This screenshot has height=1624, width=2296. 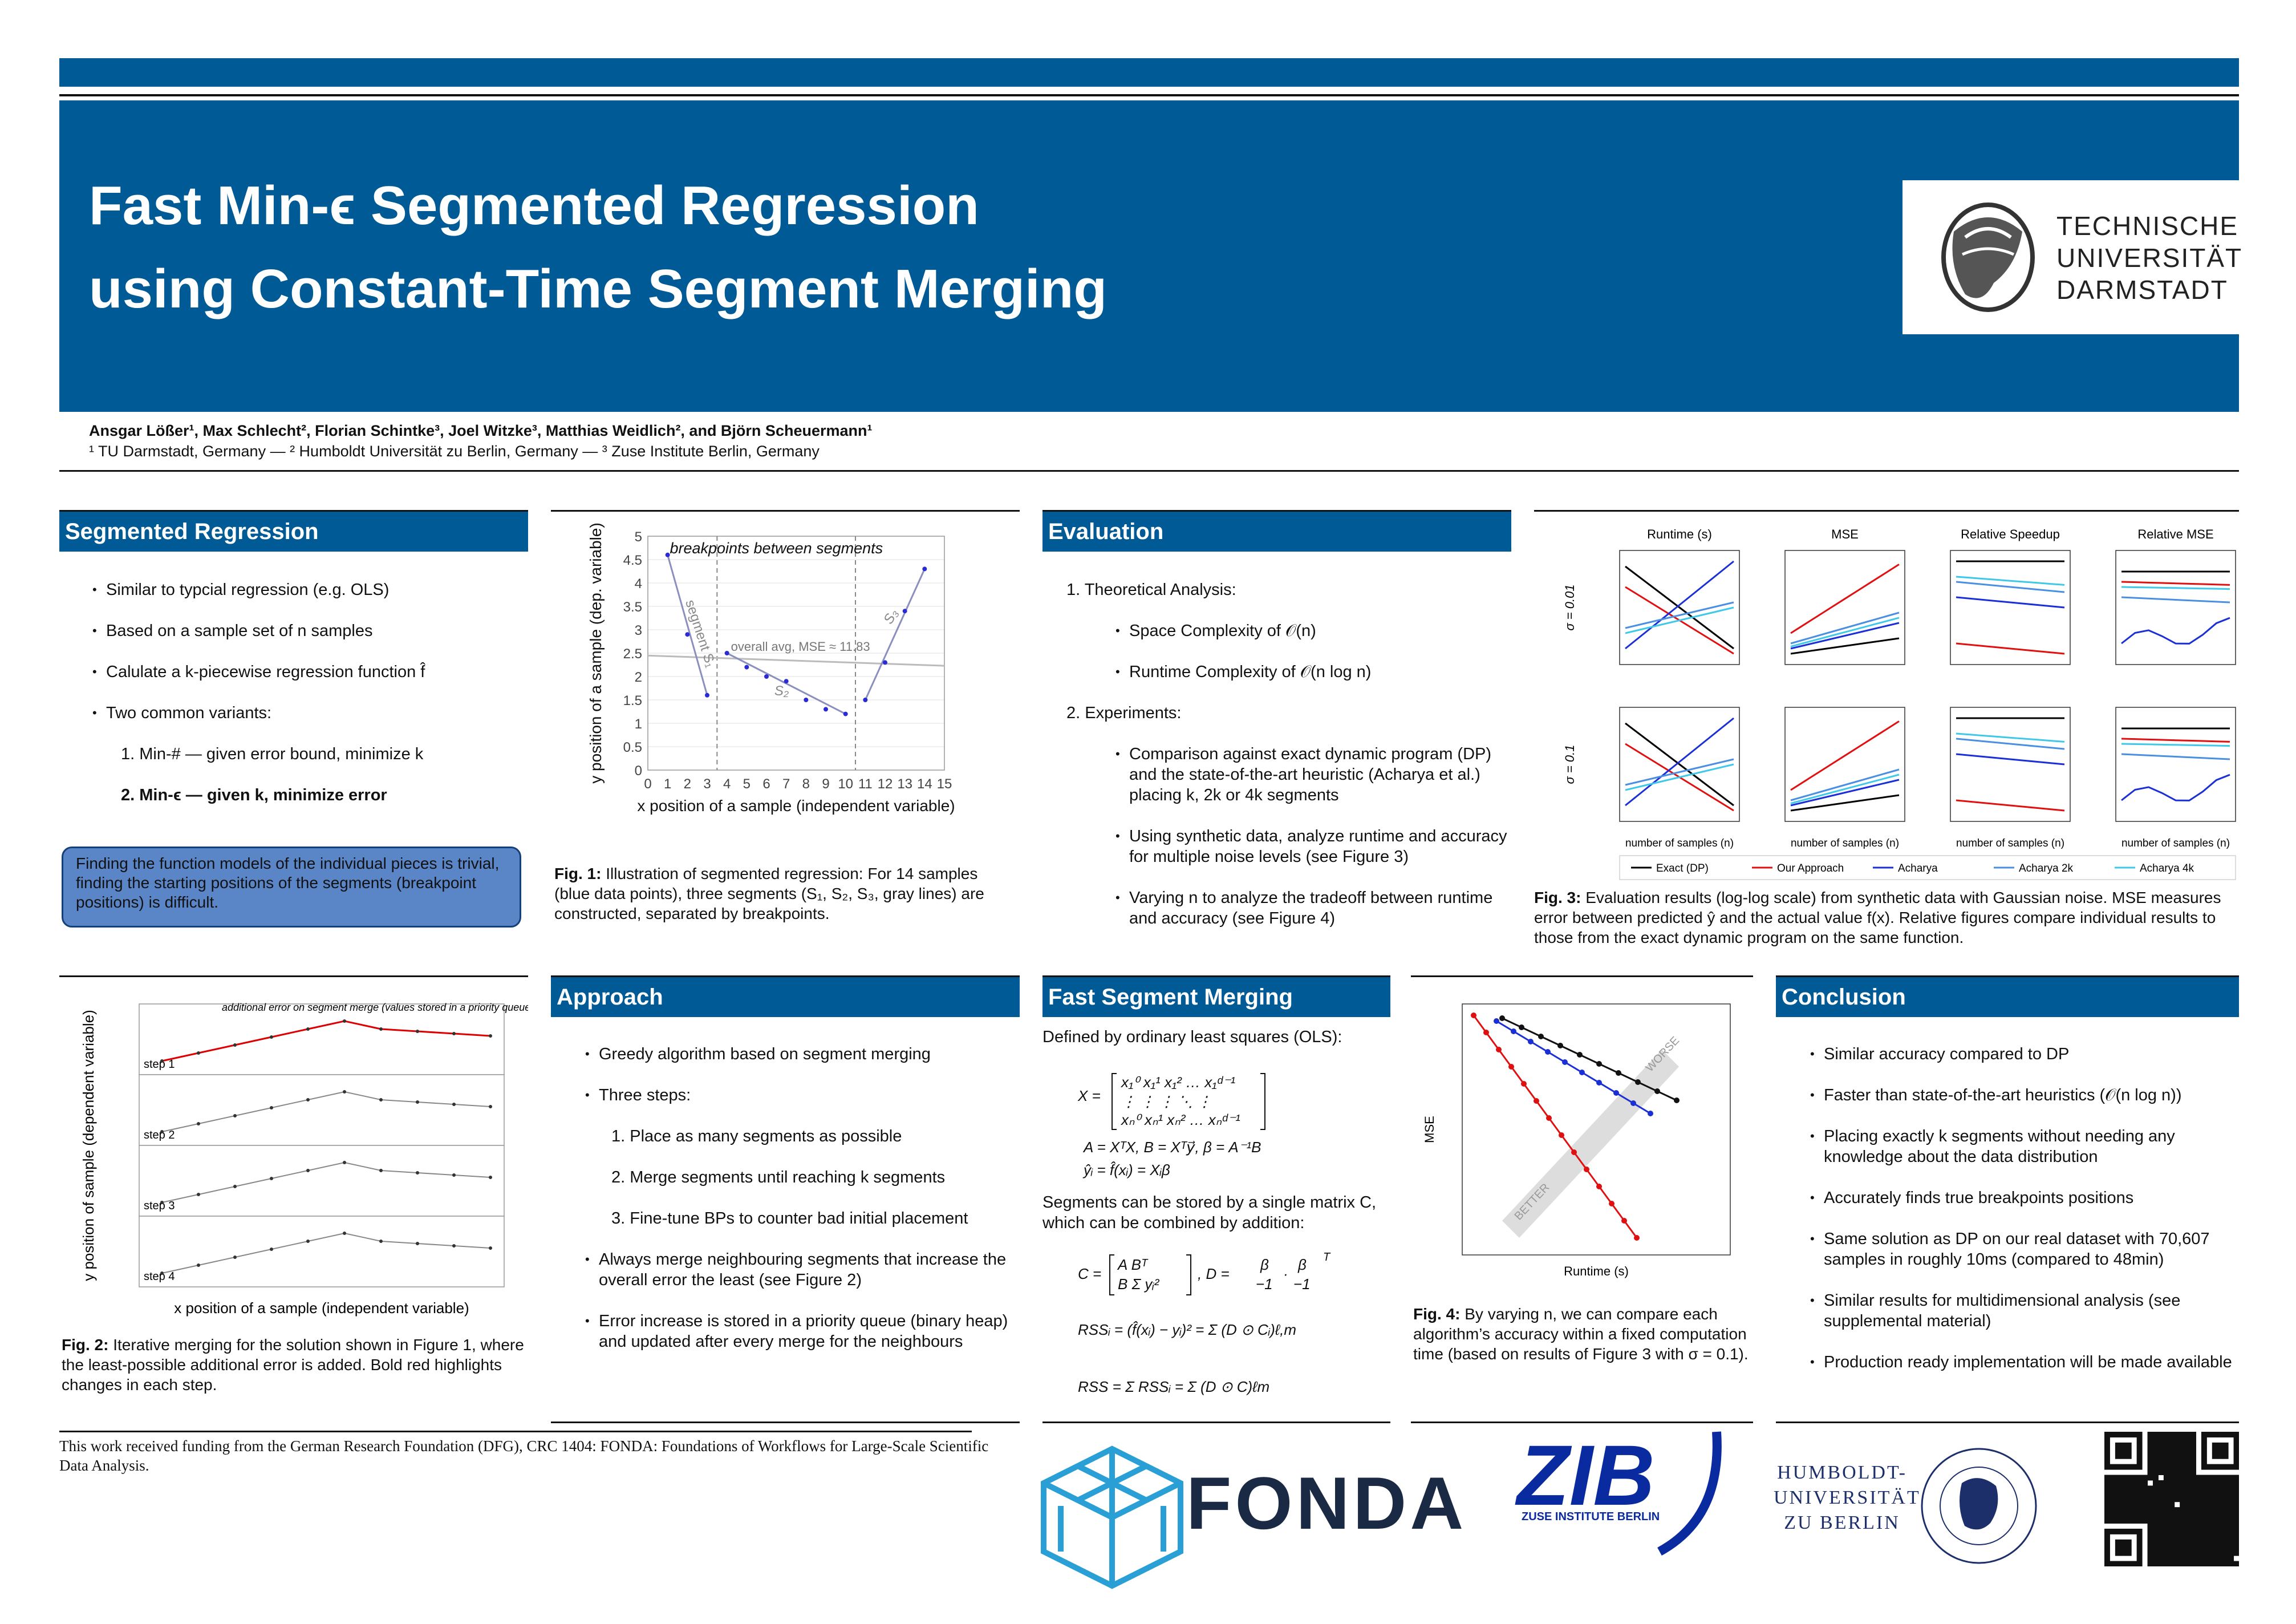 What do you see at coordinates (305, 590) in the screenshot?
I see `bullet: Similar to typcial regression (e.g. OLS)` at bounding box center [305, 590].